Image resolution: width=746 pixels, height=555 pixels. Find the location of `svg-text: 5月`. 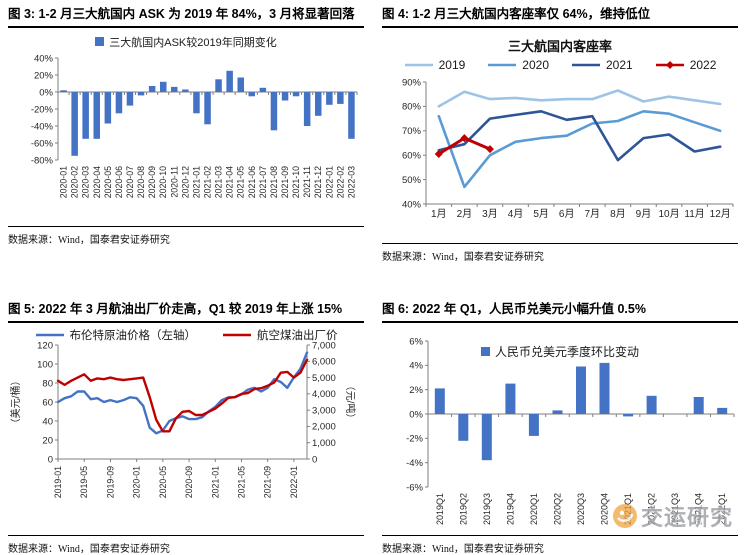

svg-text: 5月 is located at coordinates (541, 214).